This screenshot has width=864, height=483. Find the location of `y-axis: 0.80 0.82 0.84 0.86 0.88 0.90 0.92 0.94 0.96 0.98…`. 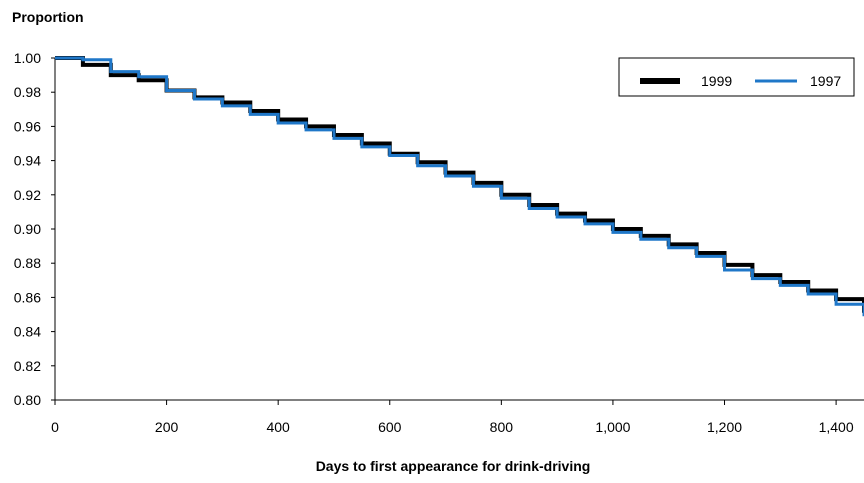

y-axis: 0.80 0.82 0.84 0.86 0.88 0.90 0.92 0.94 0.96 0.98… is located at coordinates (34, 229).